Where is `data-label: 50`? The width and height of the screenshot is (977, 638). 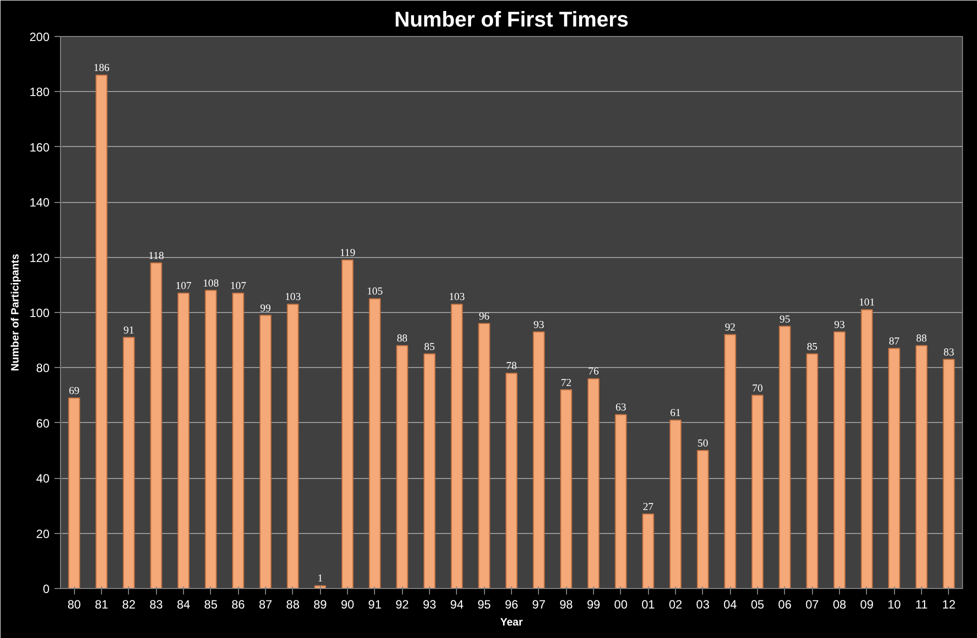
data-label: 50 is located at coordinates (703, 444).